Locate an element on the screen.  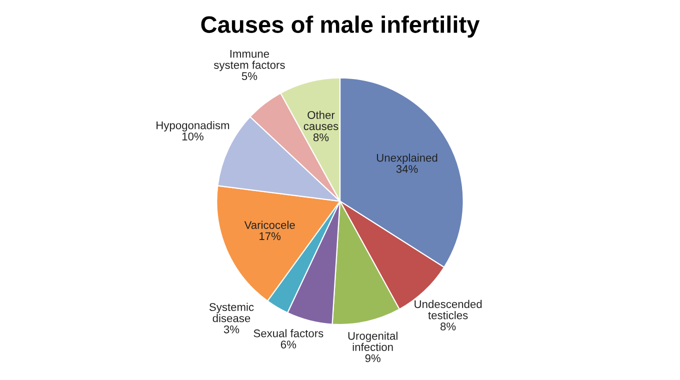
data-label: 3% is located at coordinates (232, 329).